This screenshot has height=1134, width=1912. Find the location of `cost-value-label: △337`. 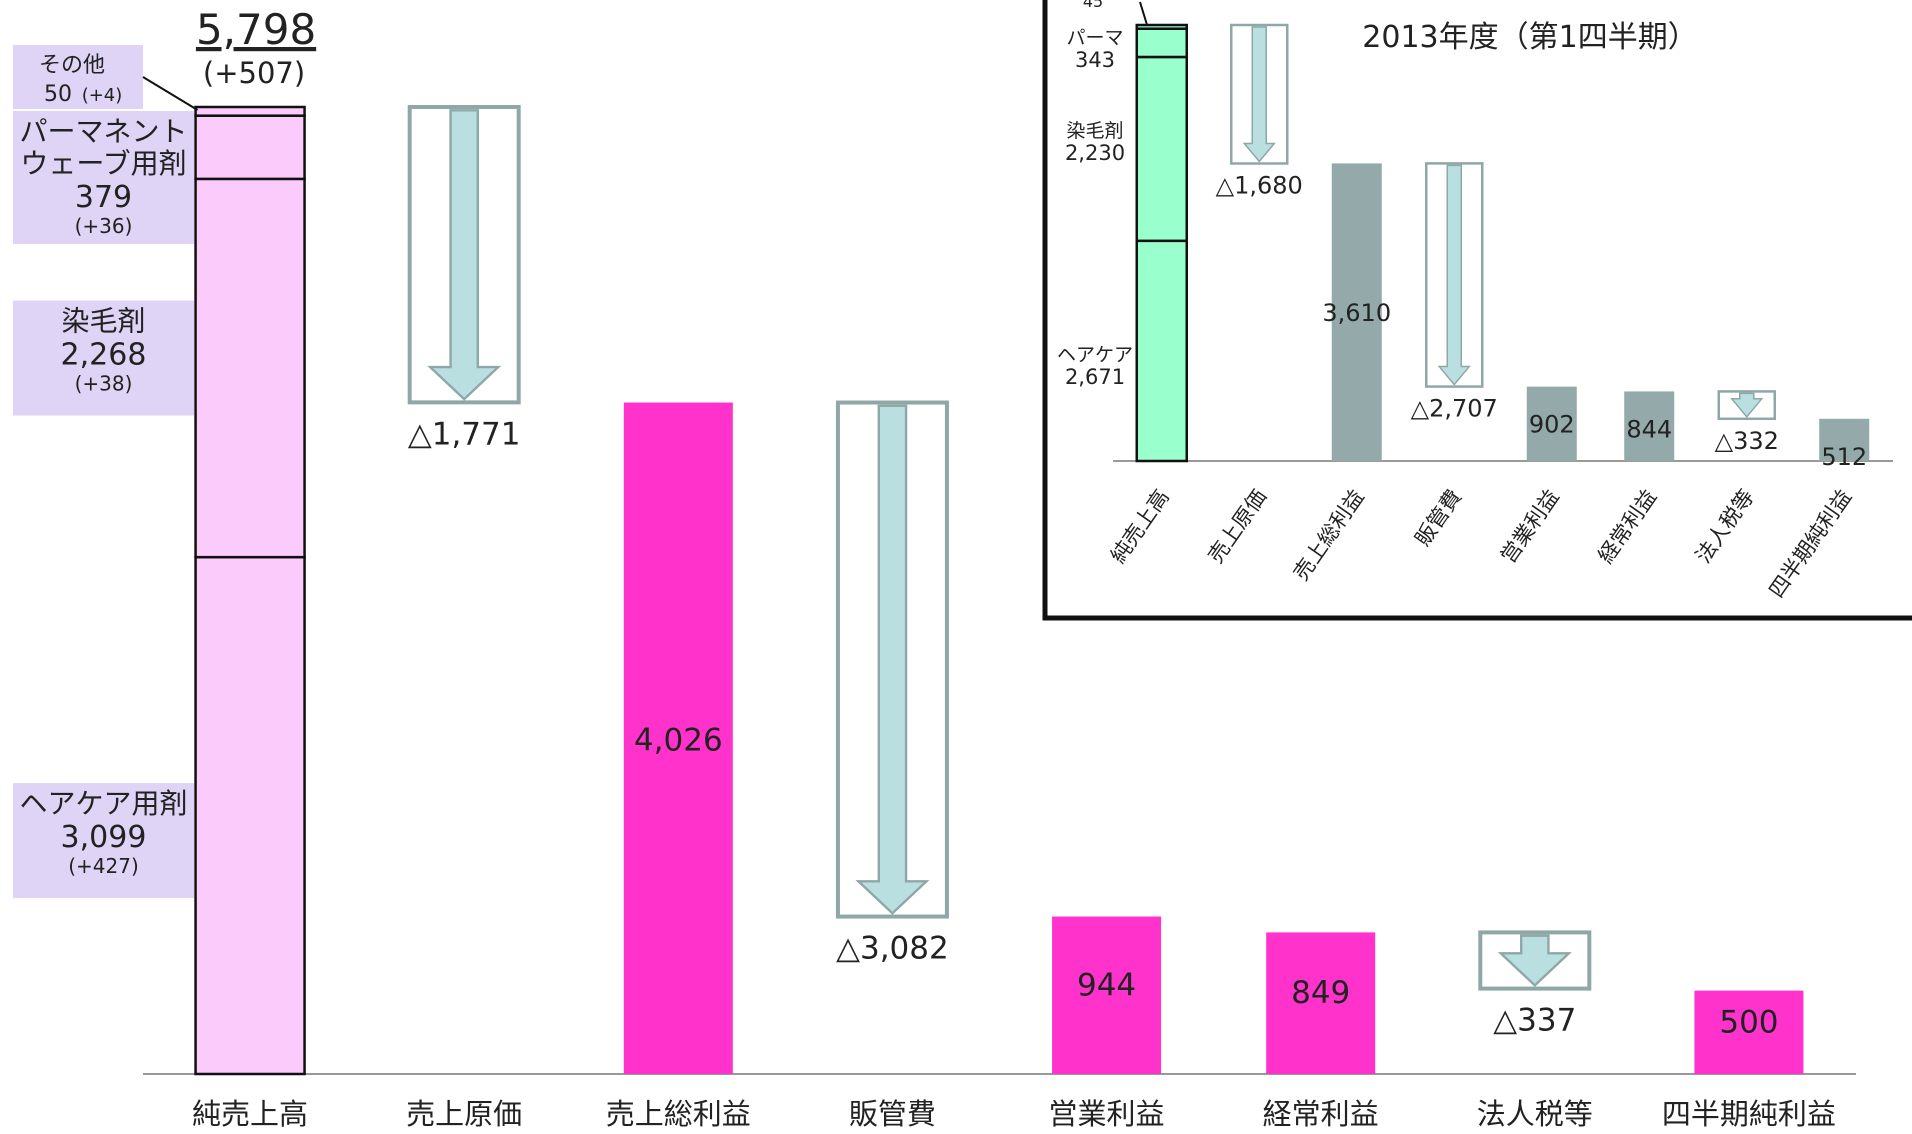

cost-value-label: △337 is located at coordinates (1534, 1021).